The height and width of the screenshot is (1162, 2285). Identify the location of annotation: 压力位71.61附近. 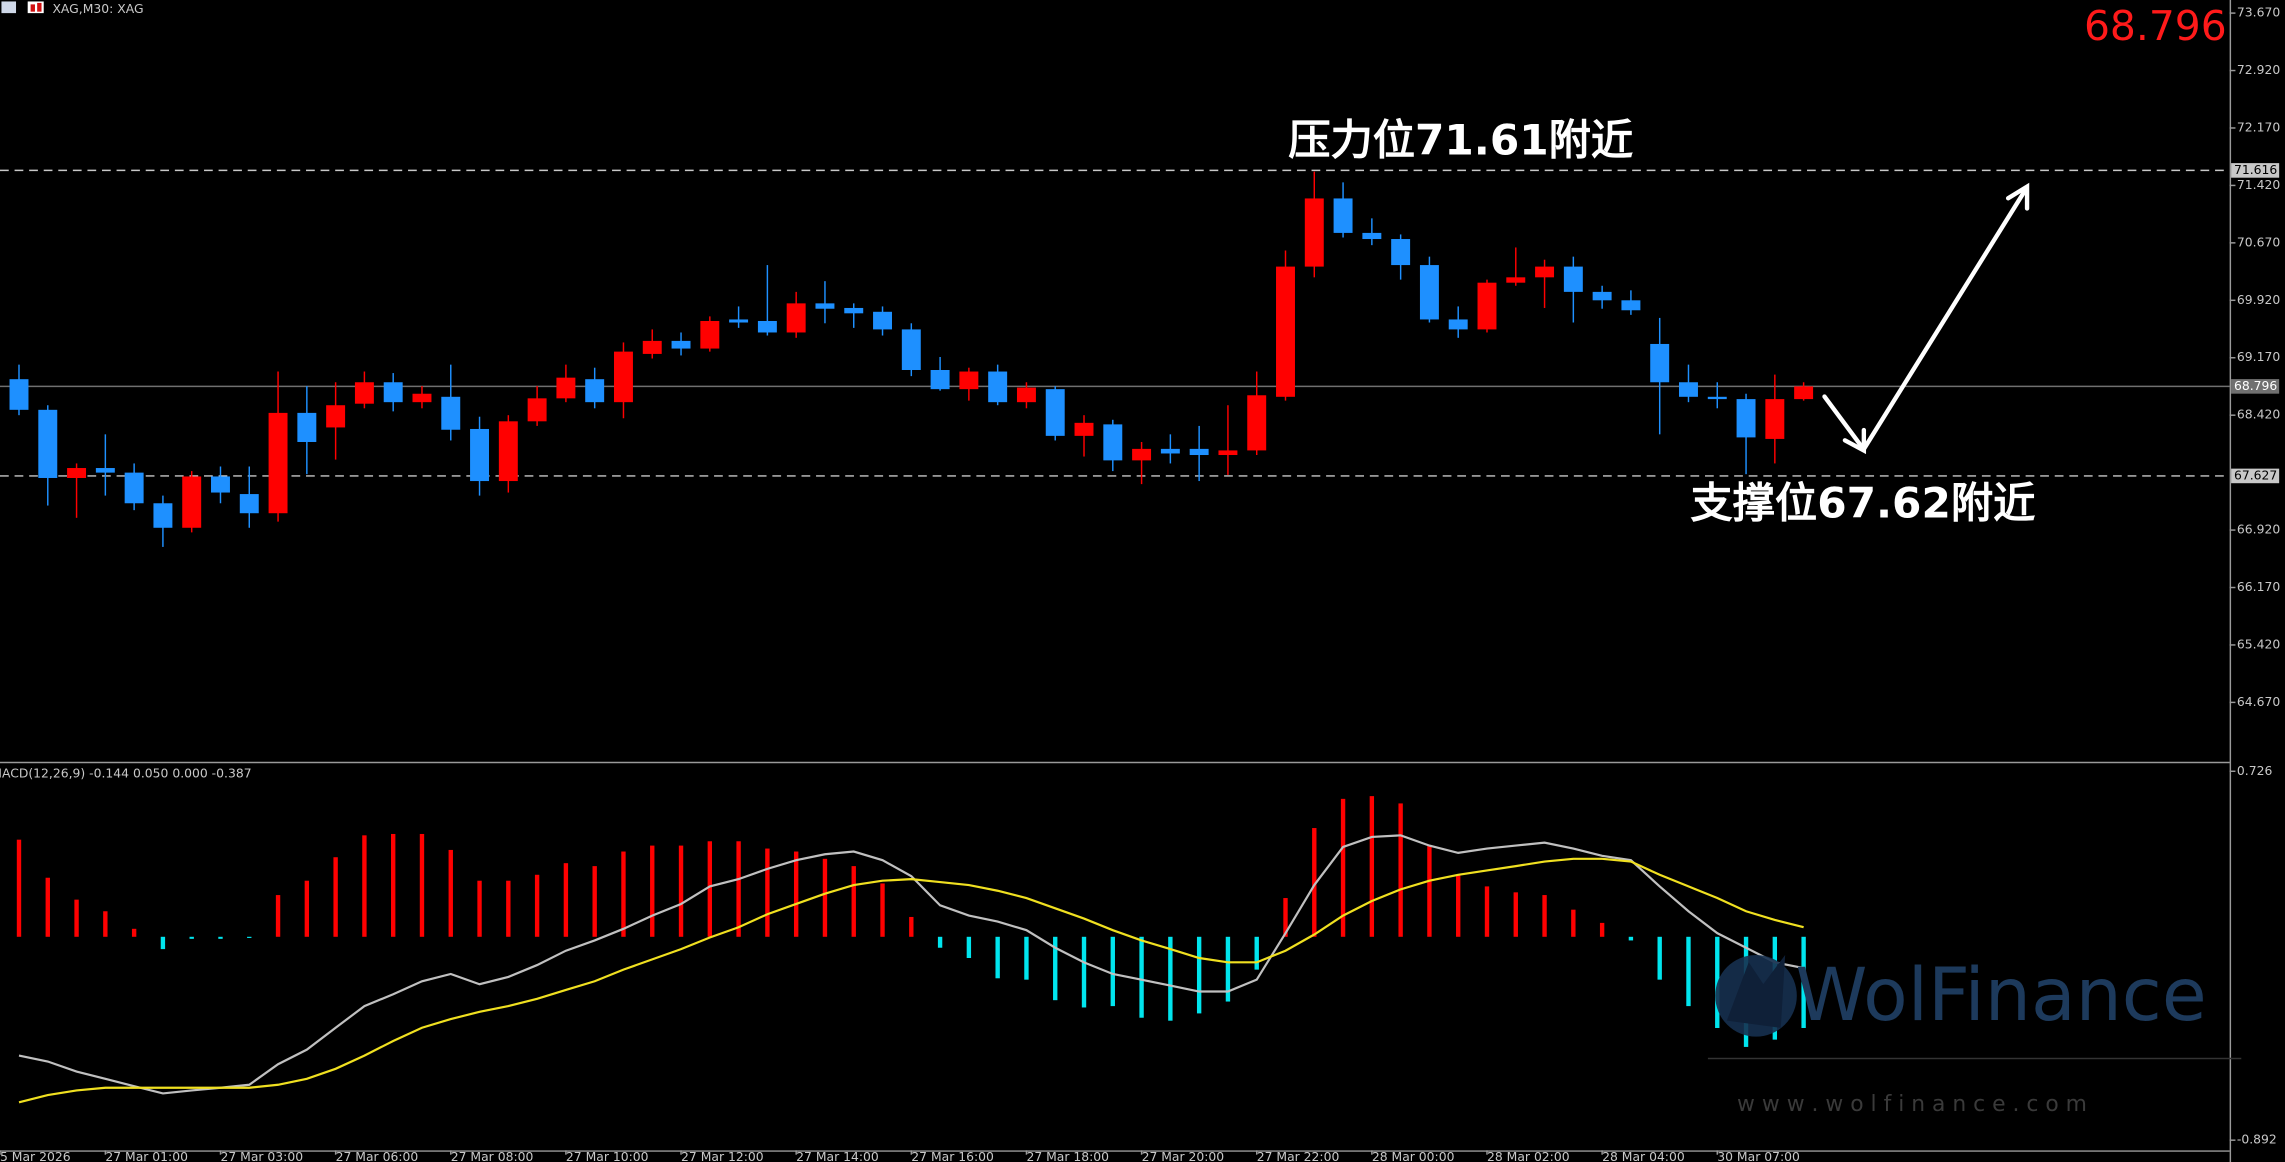
(1460, 139).